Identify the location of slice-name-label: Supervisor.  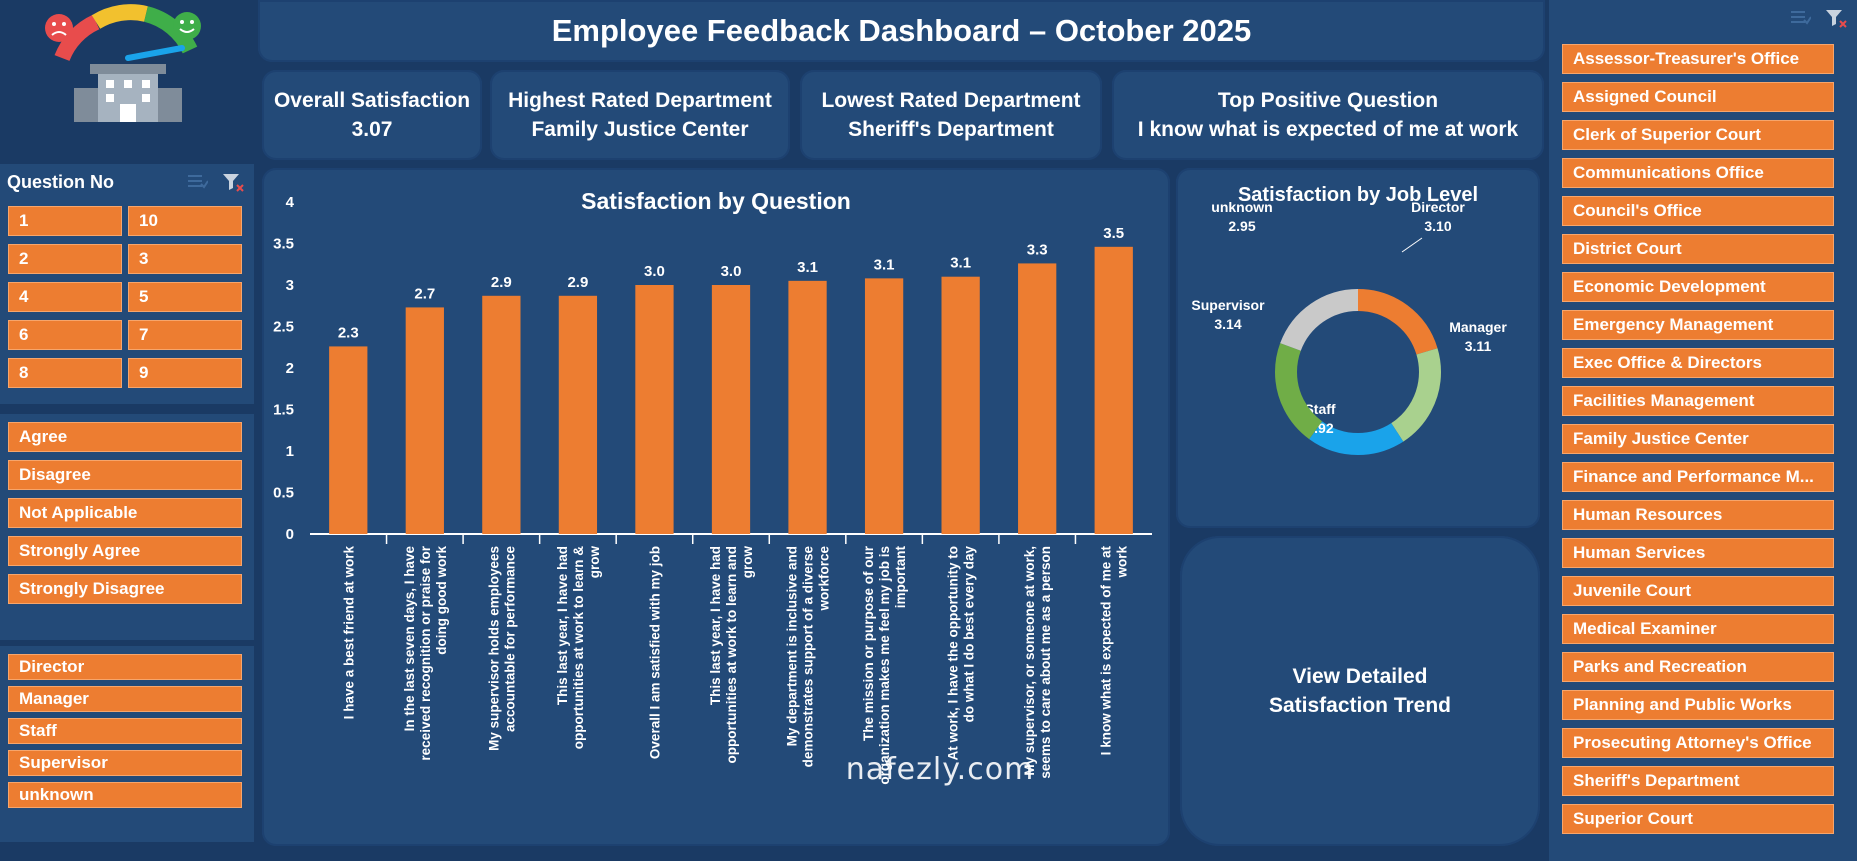
(1228, 305).